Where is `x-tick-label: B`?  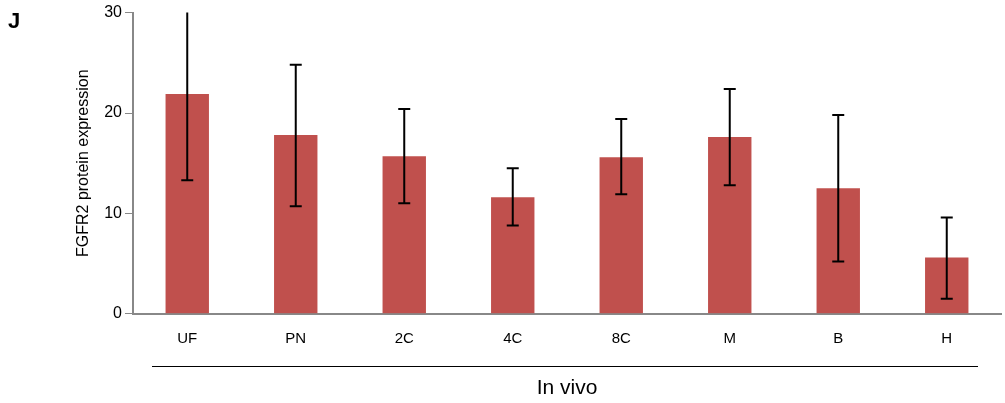
x-tick-label: B is located at coordinates (838, 337).